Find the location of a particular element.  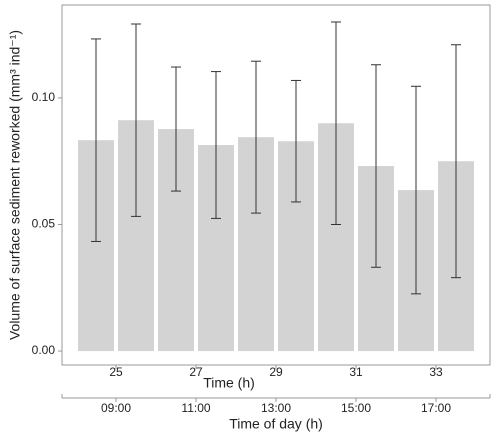

x2-axis-title: Time of day (h) is located at coordinates (276, 424).